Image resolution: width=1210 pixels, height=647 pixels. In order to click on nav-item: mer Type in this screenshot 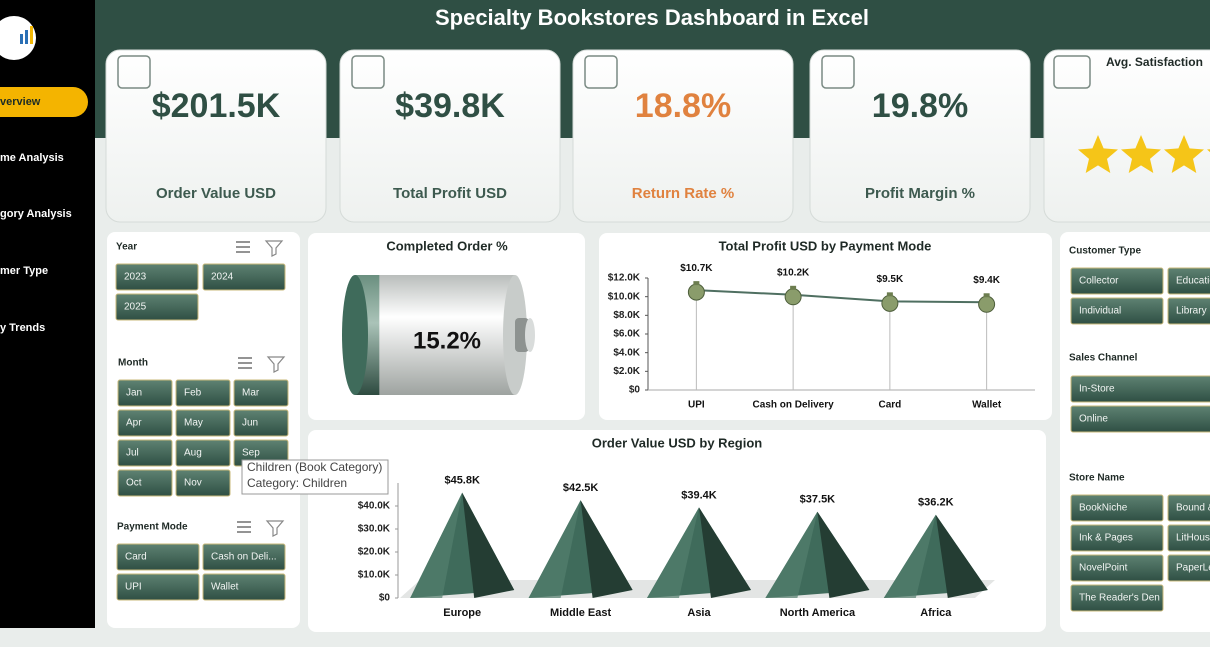, I will do `click(24, 271)`.